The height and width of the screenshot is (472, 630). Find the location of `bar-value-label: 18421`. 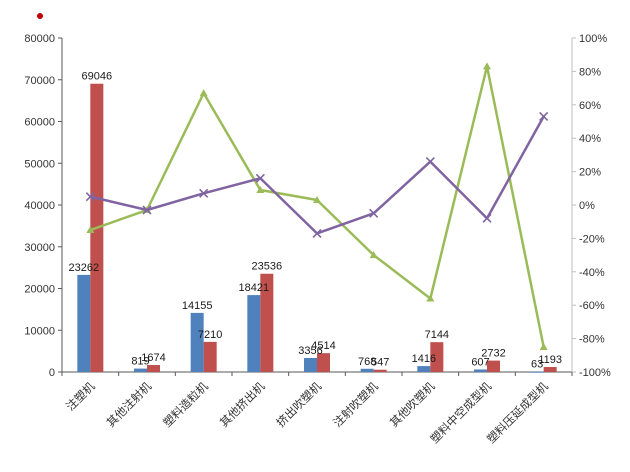

bar-value-label: 18421 is located at coordinates (254, 288).